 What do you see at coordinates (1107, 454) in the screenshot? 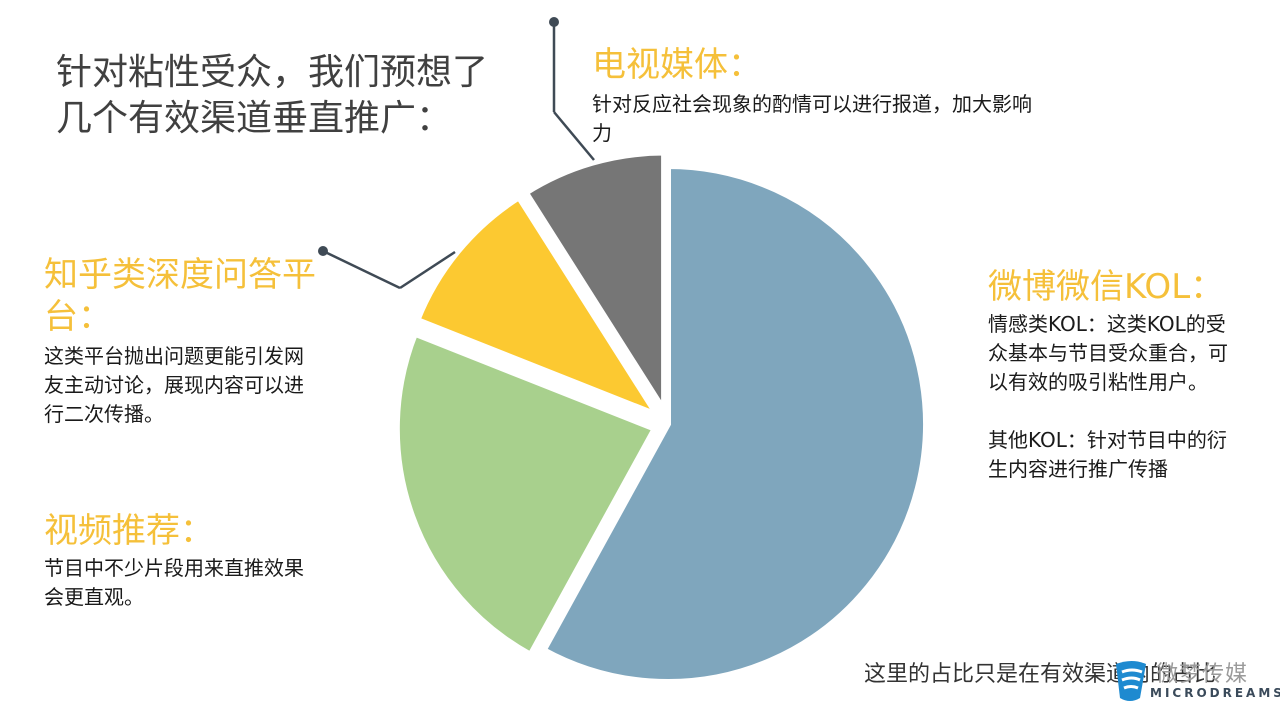
I see `weibo-section-body-2: 其他KOL：针对节目中的衍生内容进行推广传播` at bounding box center [1107, 454].